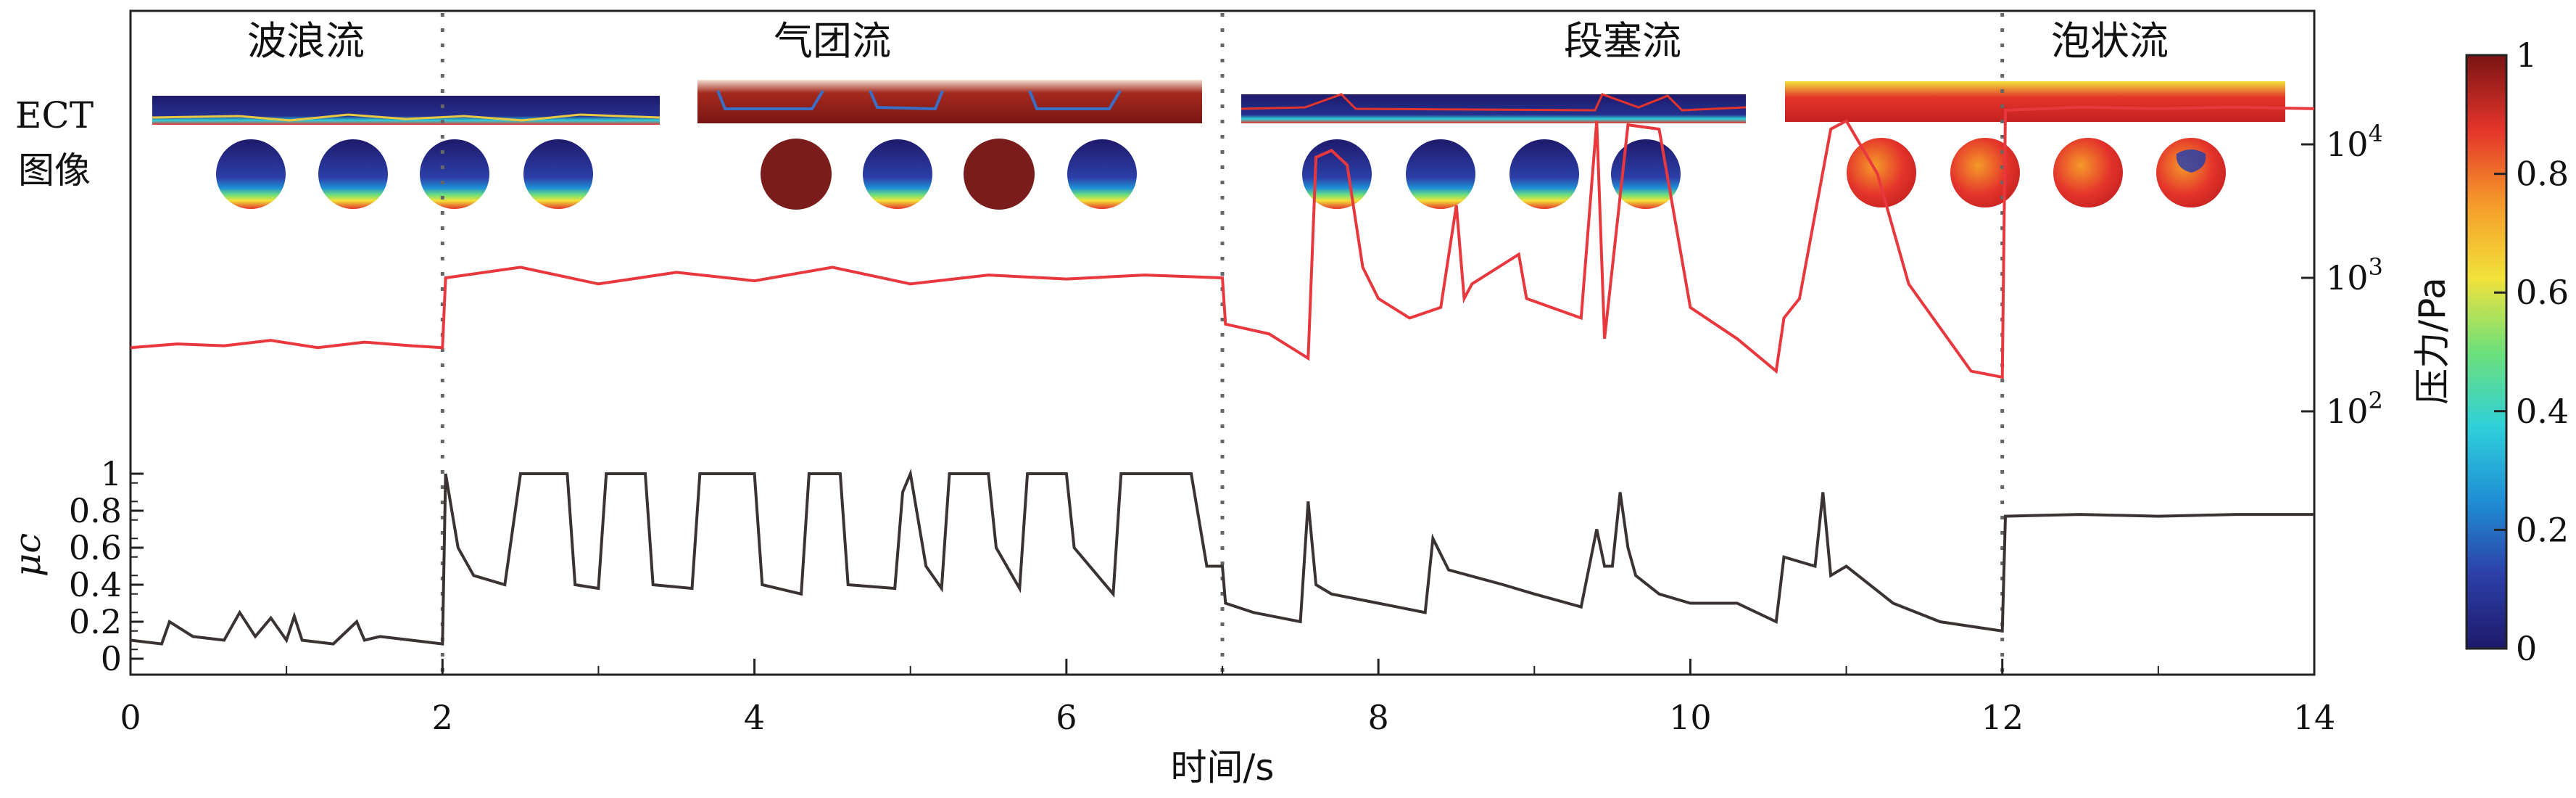 The width and height of the screenshot is (2576, 798). Describe the element at coordinates (1623, 41) in the screenshot. I see `regime-label-slug: 段塞流` at that location.